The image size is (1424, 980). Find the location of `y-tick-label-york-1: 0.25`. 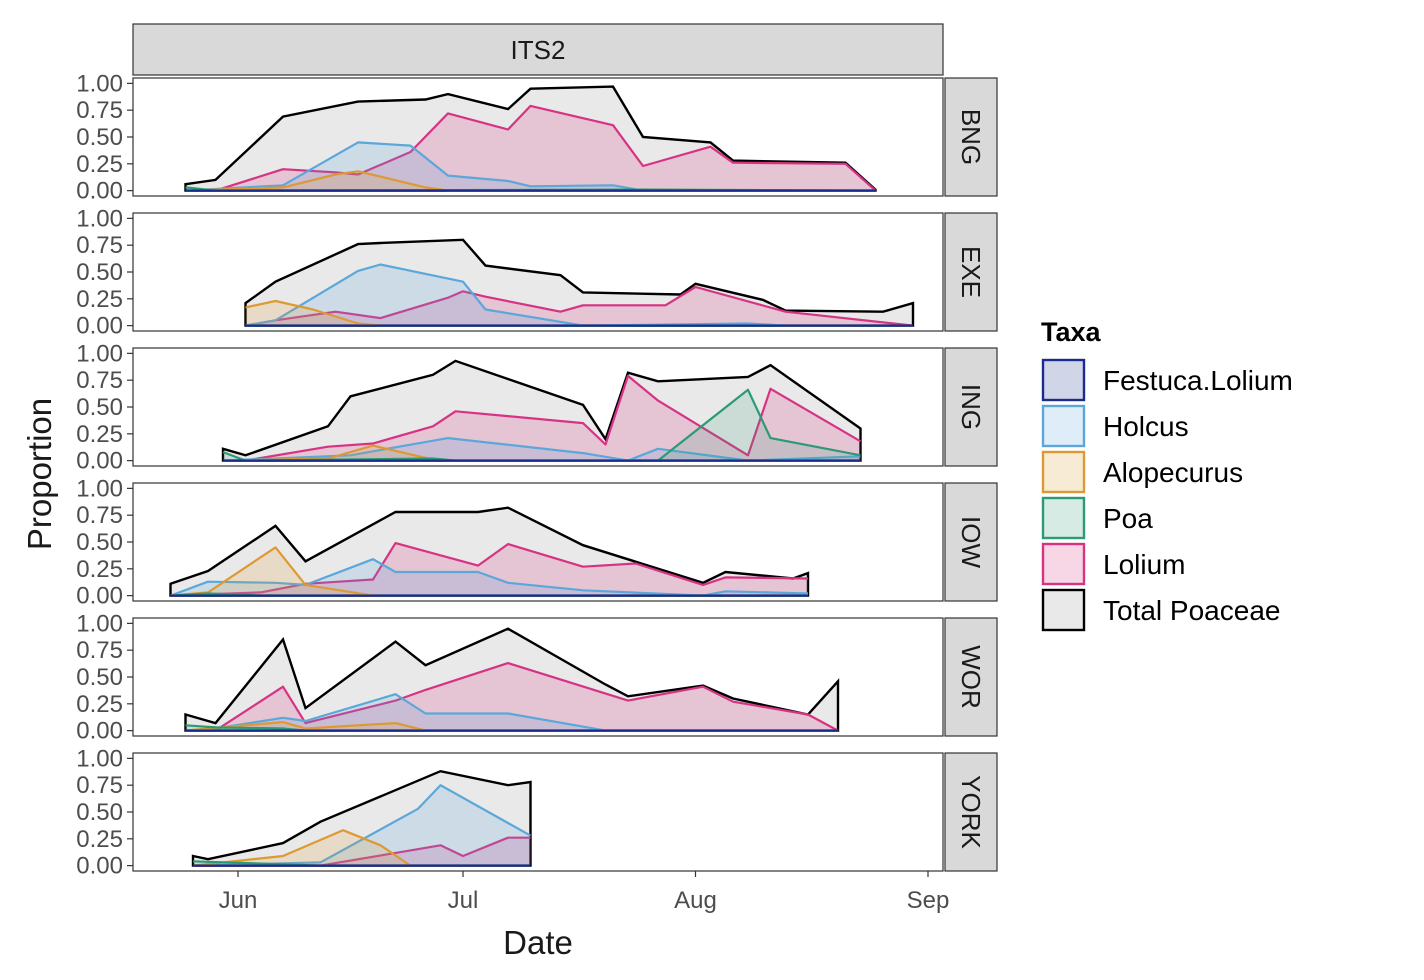

y-tick-label-york-1: 0.25 is located at coordinates (99, 839).